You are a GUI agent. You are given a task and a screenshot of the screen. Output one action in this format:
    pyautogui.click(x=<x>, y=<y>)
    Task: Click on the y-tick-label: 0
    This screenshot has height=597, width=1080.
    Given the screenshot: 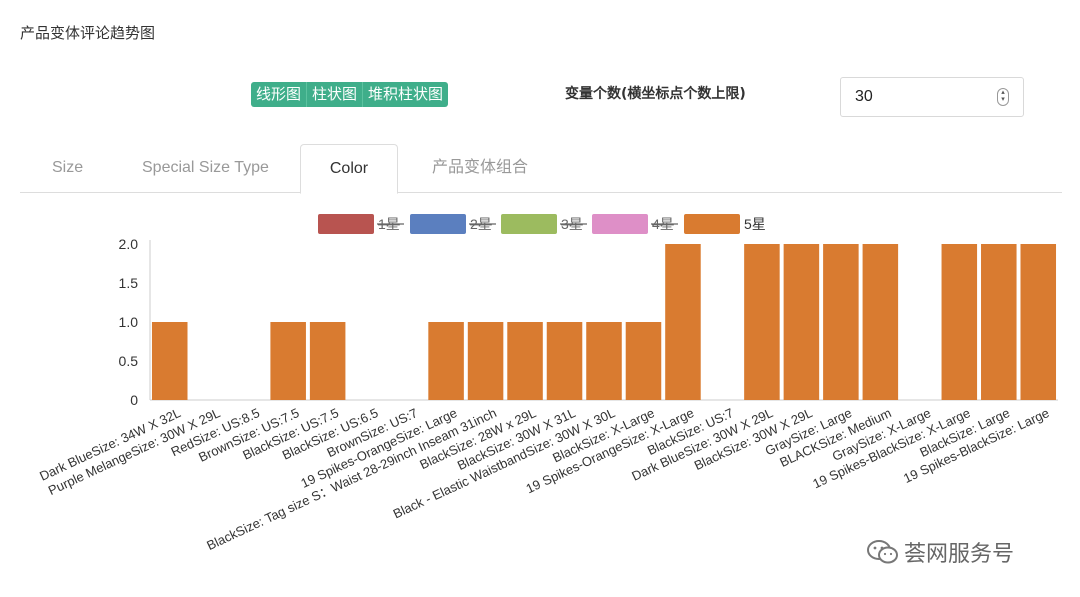 What is the action you would take?
    pyautogui.click(x=134, y=400)
    